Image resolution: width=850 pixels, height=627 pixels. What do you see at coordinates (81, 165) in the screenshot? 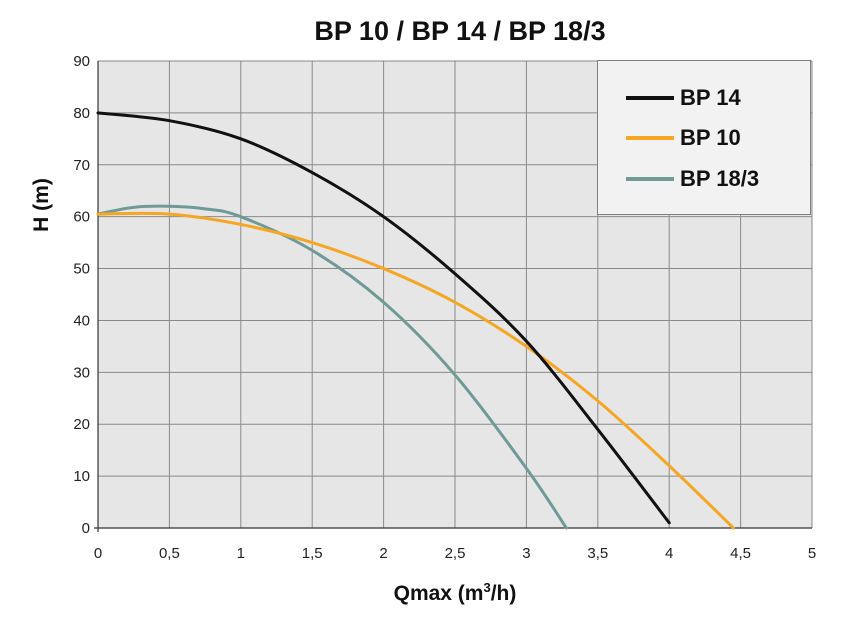
I see `y-tick-label: 70` at bounding box center [81, 165].